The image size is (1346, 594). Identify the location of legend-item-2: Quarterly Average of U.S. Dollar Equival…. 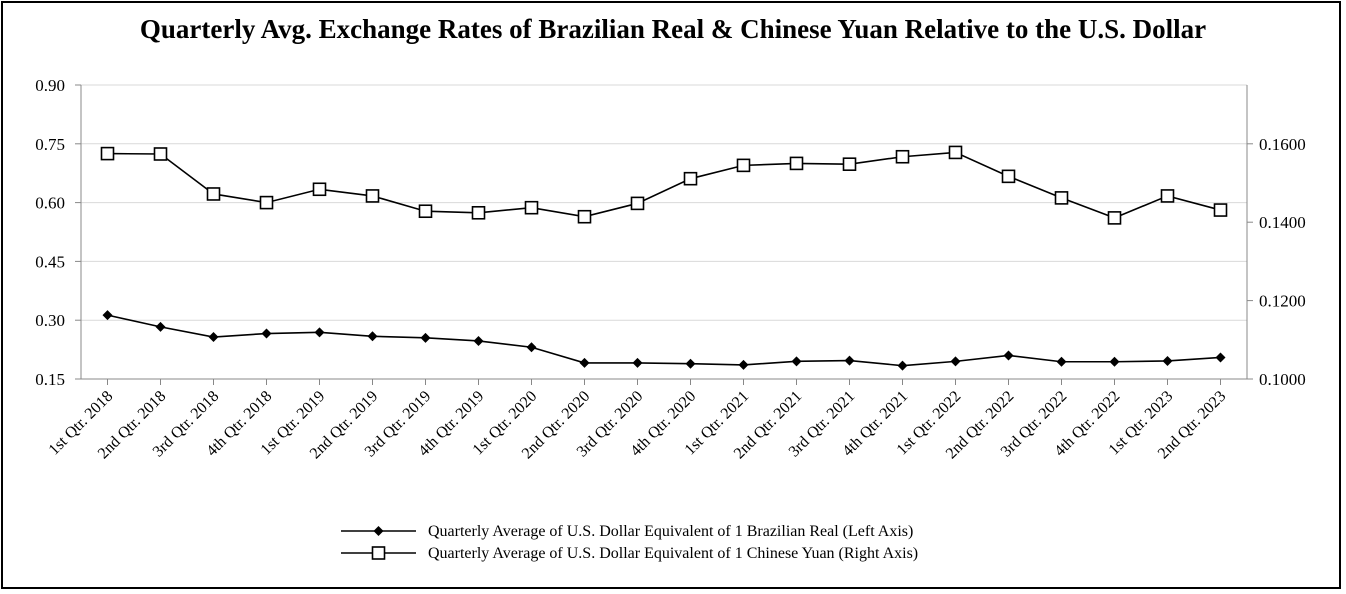
(629, 553).